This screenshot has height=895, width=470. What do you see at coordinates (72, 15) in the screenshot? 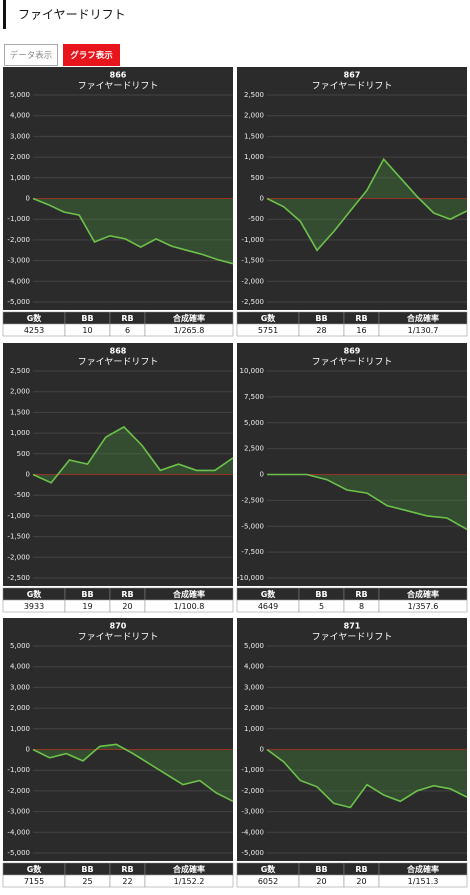
I see `page-title: ファイヤードリフト` at bounding box center [72, 15].